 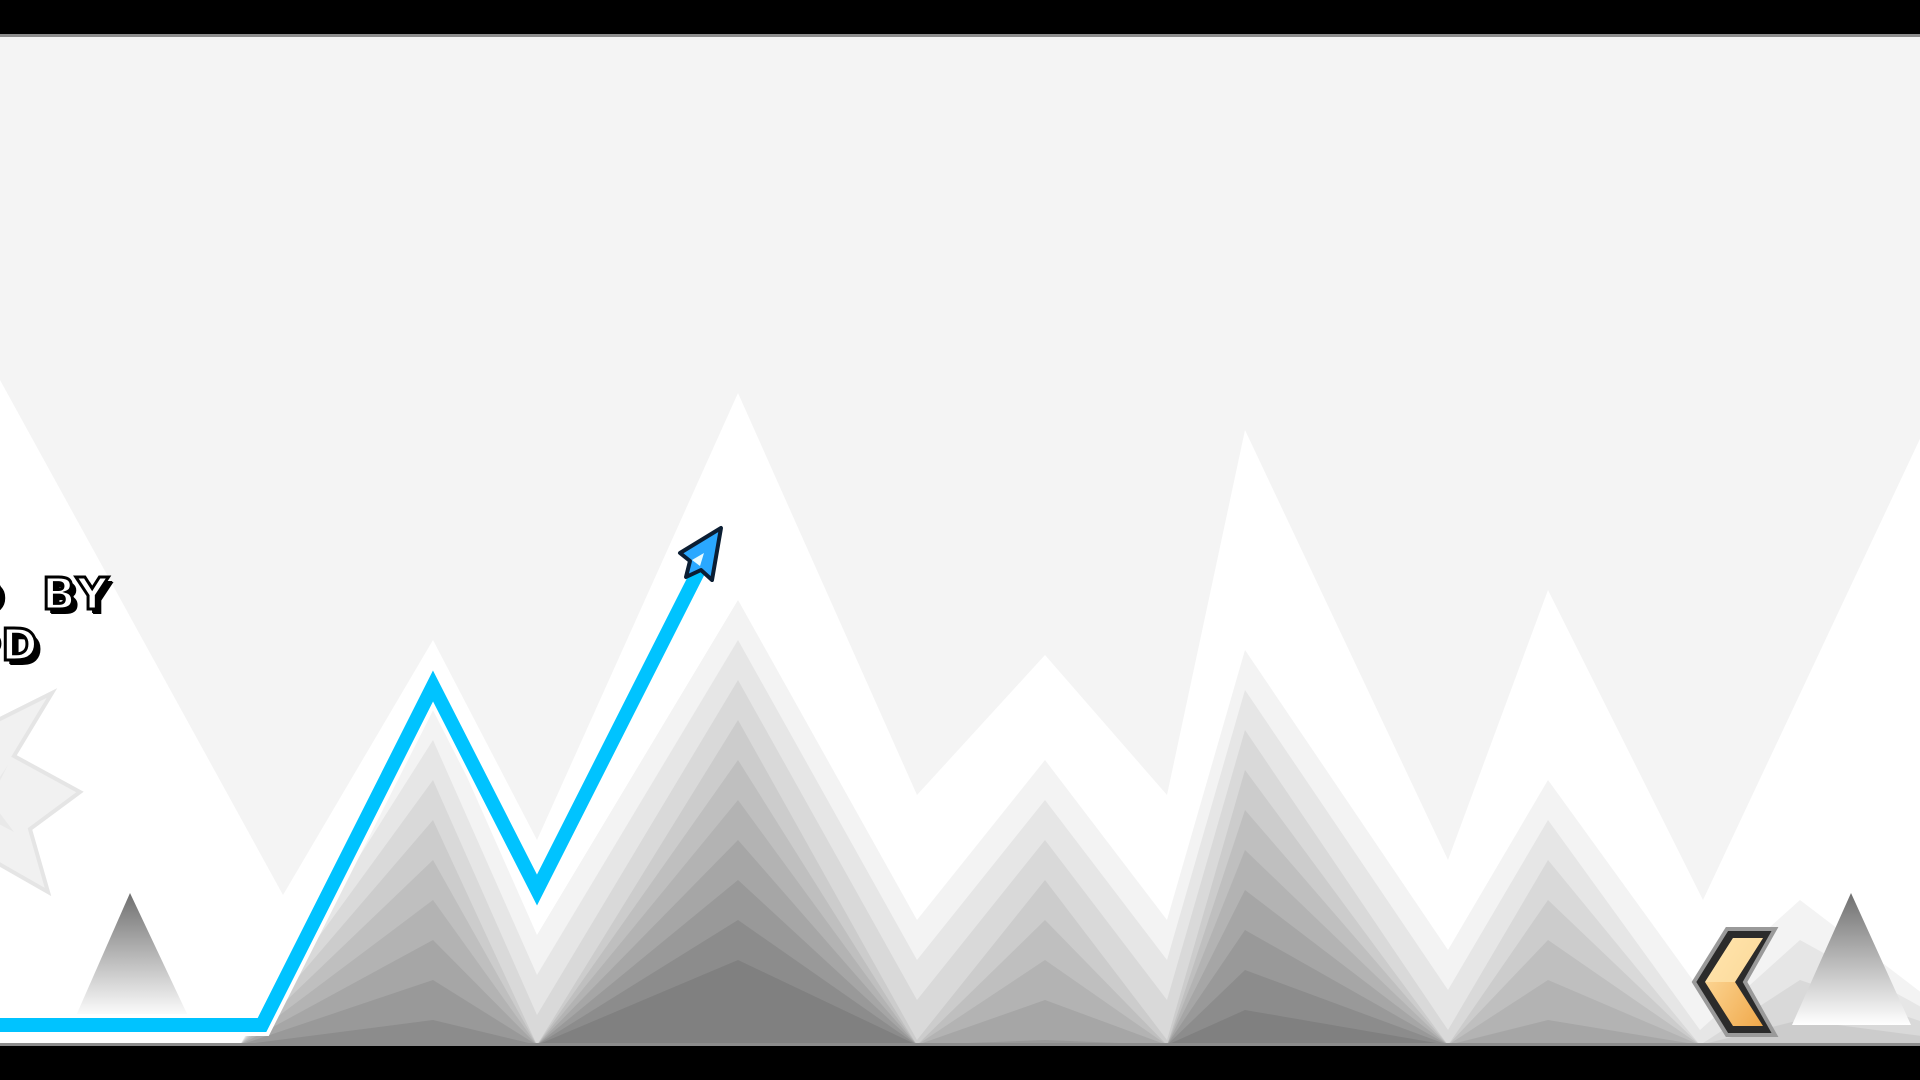 I want to click on level-creator-name: PD, so click(x=20, y=645).